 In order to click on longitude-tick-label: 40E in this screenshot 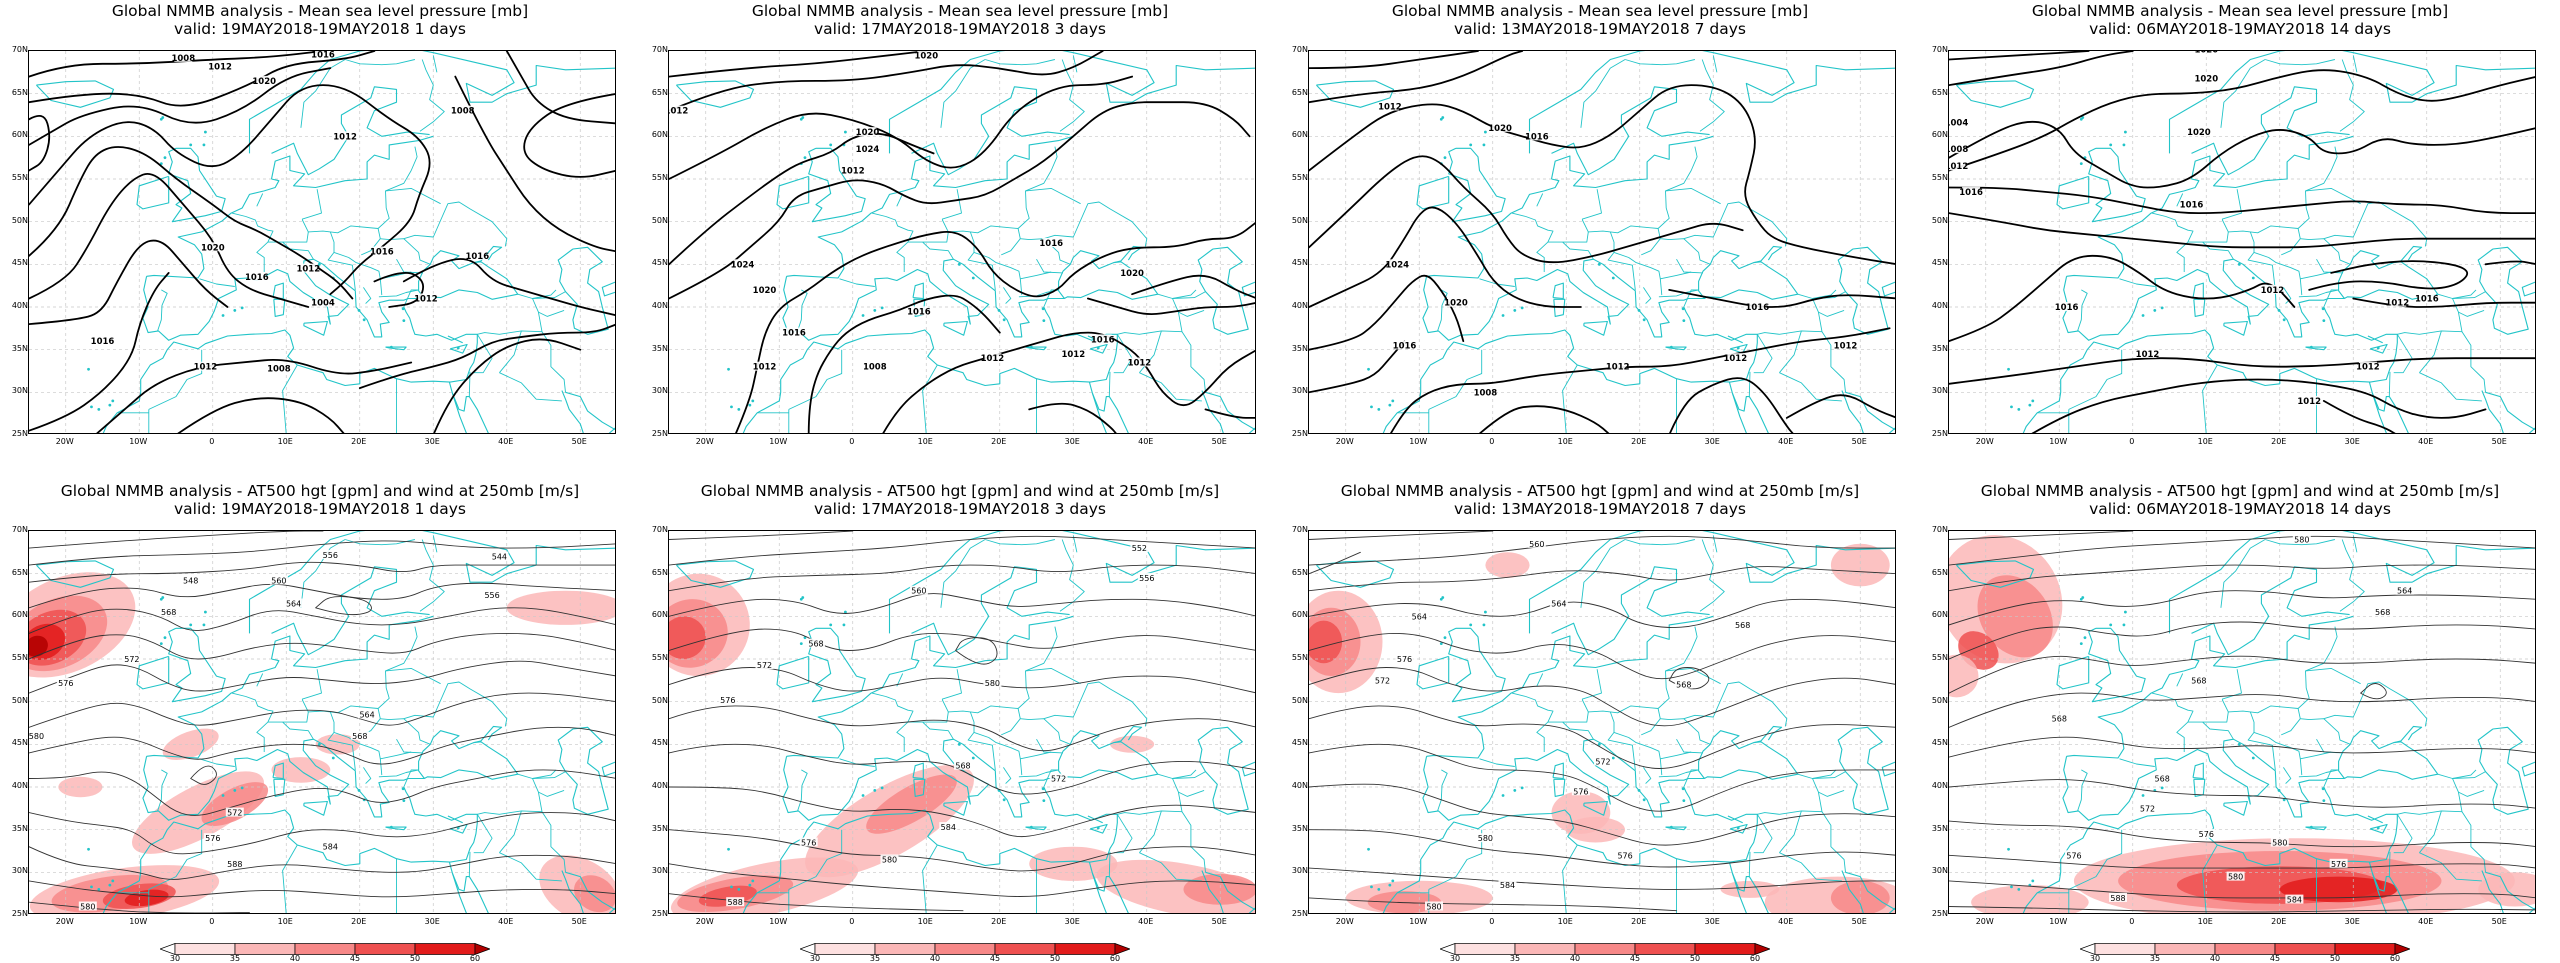, I will do `click(1786, 921)`.